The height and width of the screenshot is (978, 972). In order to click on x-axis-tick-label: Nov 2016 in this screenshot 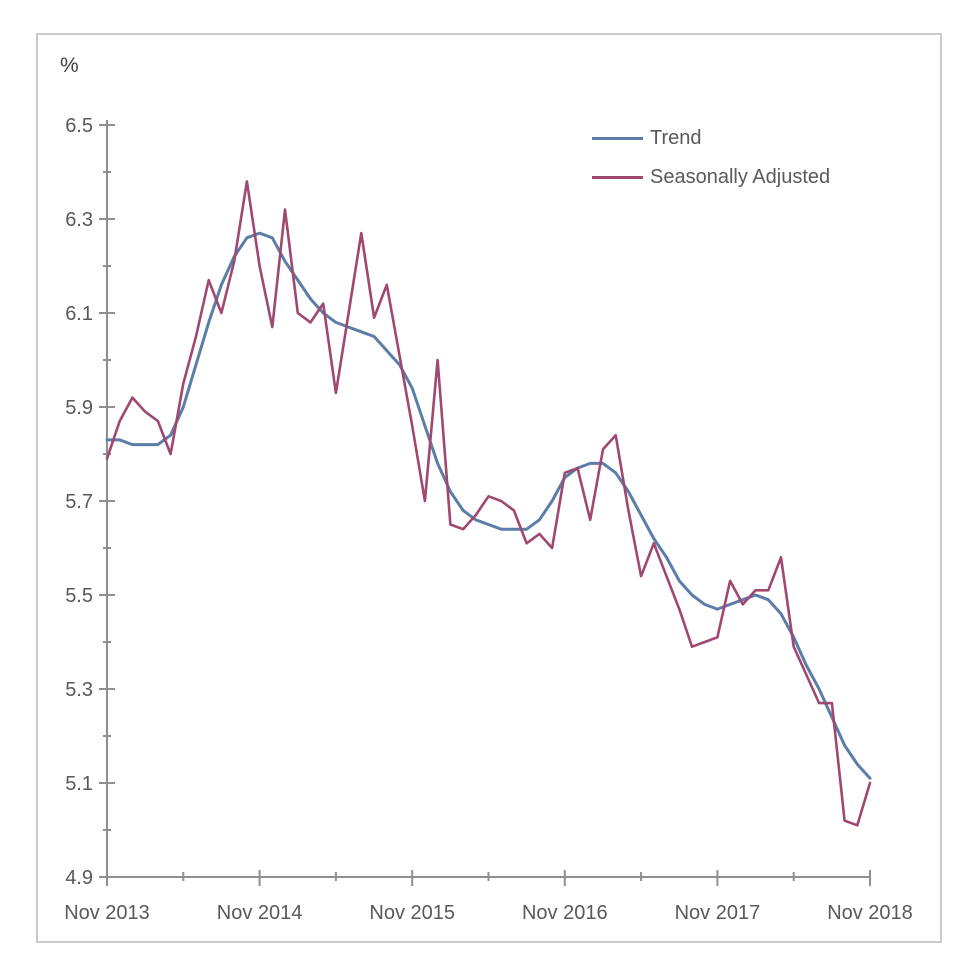, I will do `click(565, 913)`.